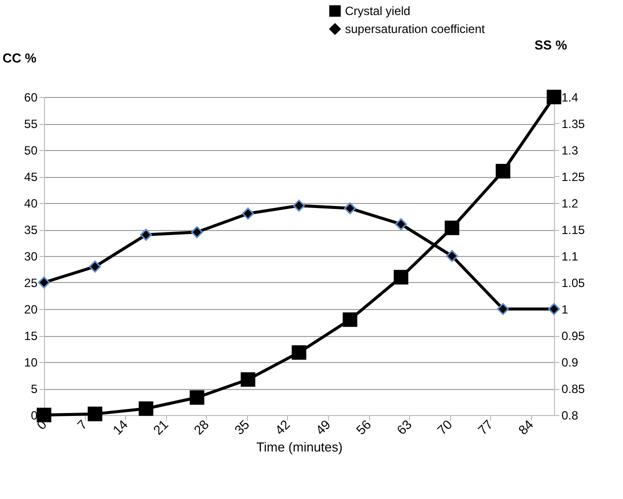 The width and height of the screenshot is (623, 499). What do you see at coordinates (574, 230) in the screenshot?
I see `y2-tick-label: 1.15` at bounding box center [574, 230].